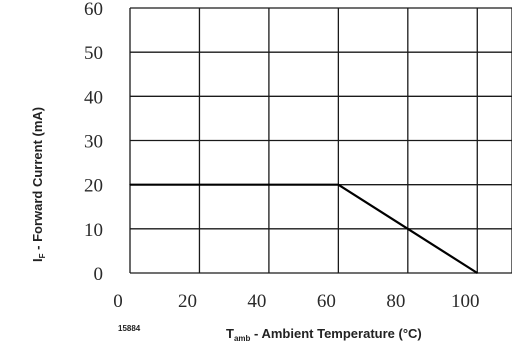 The image size is (512, 350). What do you see at coordinates (296, 301) in the screenshot?
I see `x-tick-labels: 0 20 40 60 80 100` at bounding box center [296, 301].